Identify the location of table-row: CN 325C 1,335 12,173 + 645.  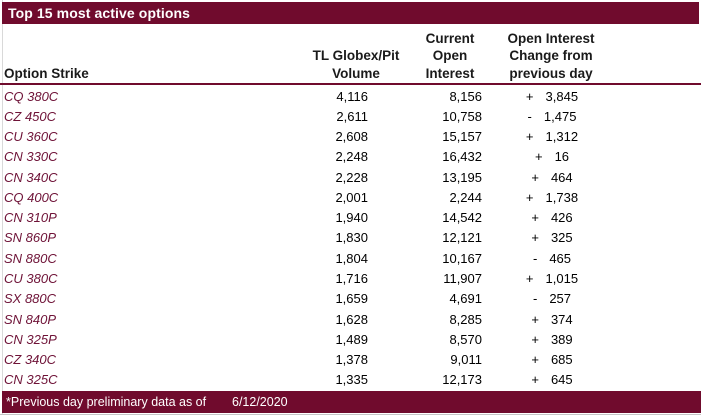
(350, 380).